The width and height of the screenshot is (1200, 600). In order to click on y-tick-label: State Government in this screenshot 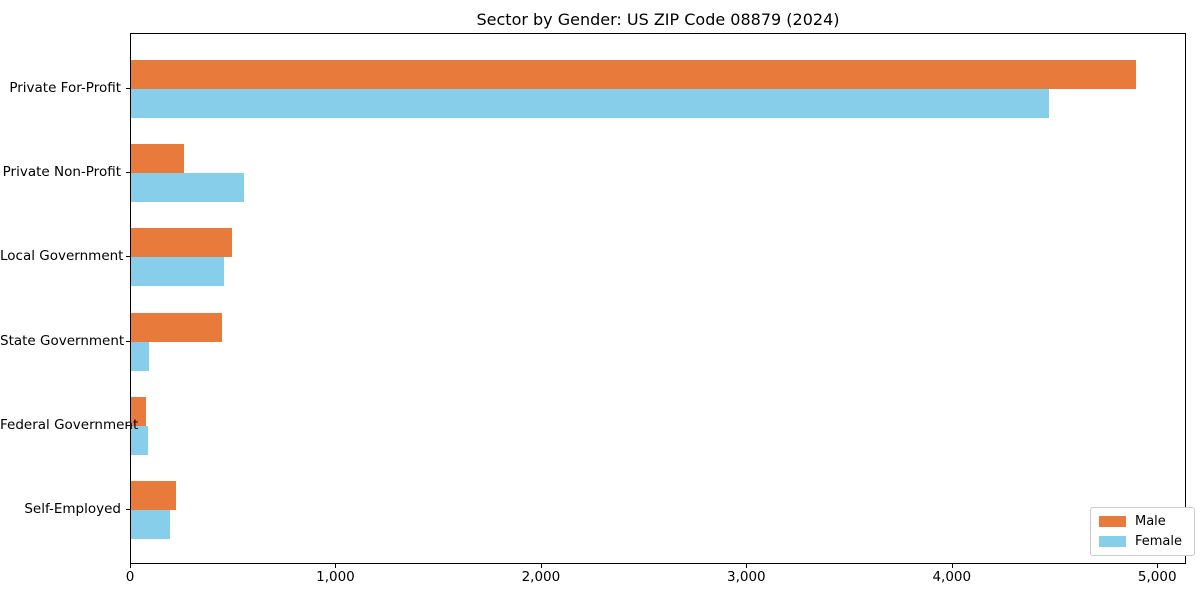, I will do `click(62, 340)`.